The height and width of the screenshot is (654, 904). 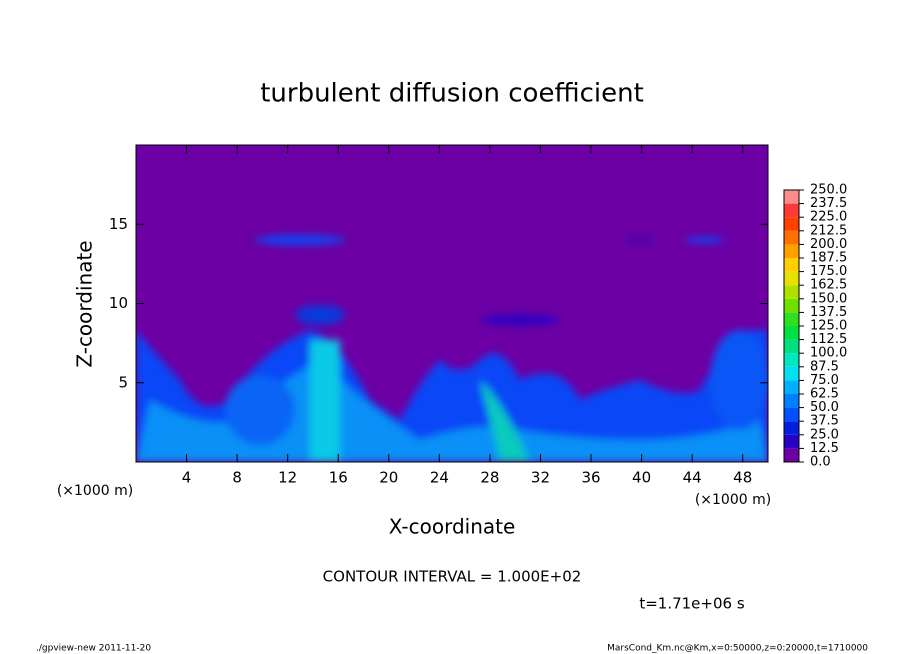 What do you see at coordinates (828, 271) in the screenshot?
I see `colorbar-label: 175.0` at bounding box center [828, 271].